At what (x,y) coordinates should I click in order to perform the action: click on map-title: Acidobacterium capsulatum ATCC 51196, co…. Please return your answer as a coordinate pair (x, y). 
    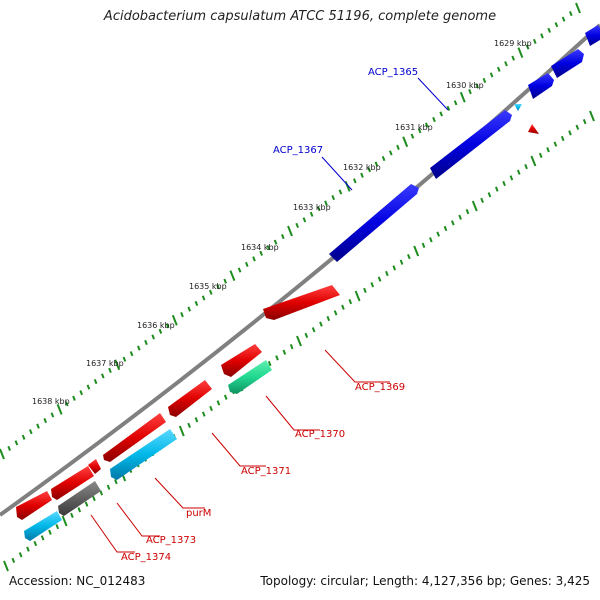
    Looking at the image, I should click on (300, 16).